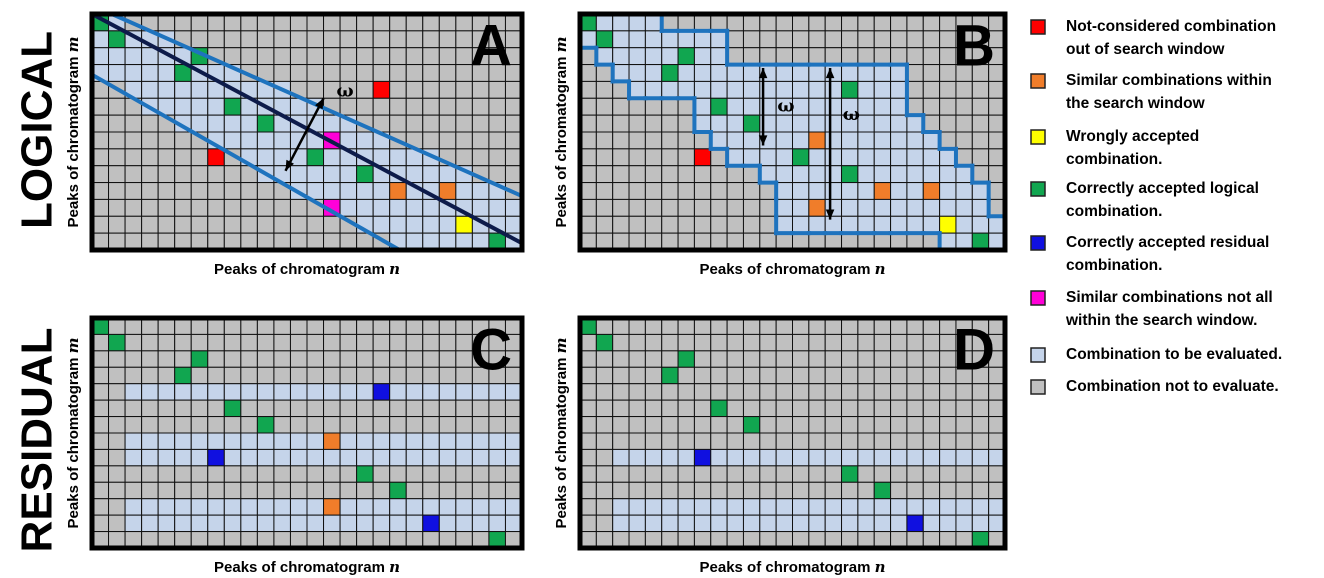 The height and width of the screenshot is (578, 1324). Describe the element at coordinates (880, 269) in the screenshot. I see `x-axis-label-var: n` at that location.